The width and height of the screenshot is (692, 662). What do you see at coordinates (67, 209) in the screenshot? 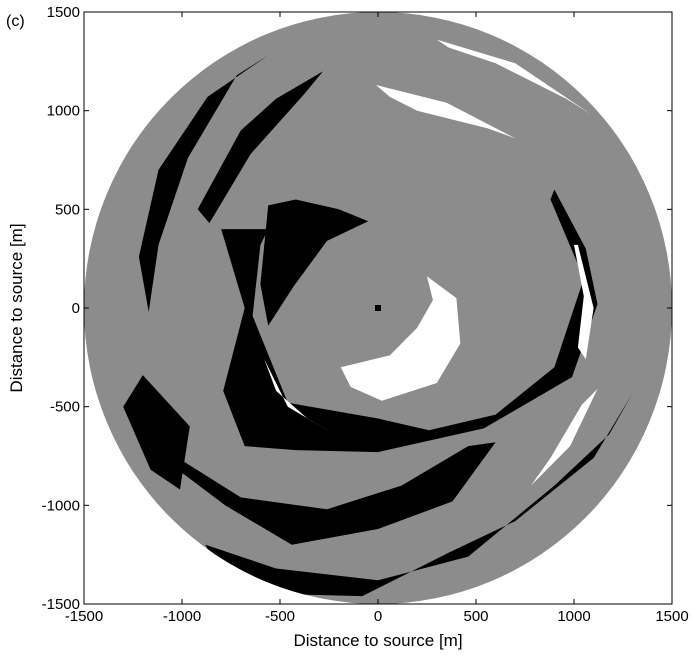
I see `y-tick-label-4: 500` at bounding box center [67, 209].